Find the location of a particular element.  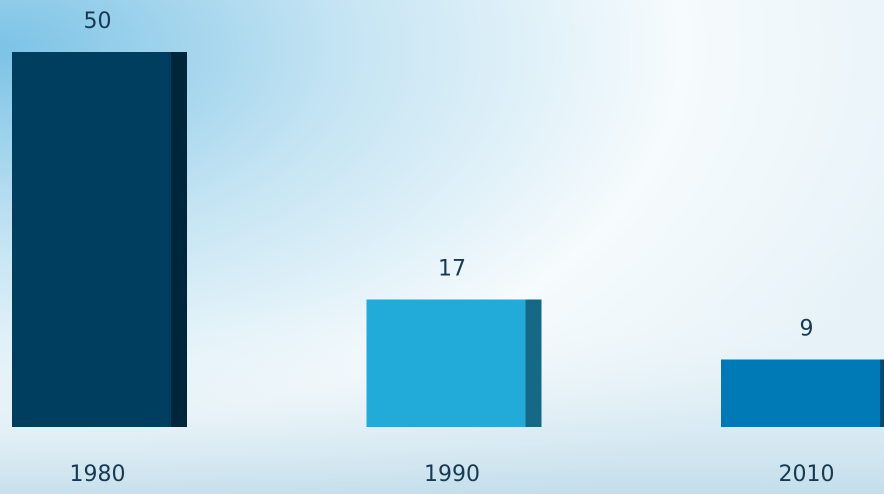

value-label: 9 is located at coordinates (807, 329).